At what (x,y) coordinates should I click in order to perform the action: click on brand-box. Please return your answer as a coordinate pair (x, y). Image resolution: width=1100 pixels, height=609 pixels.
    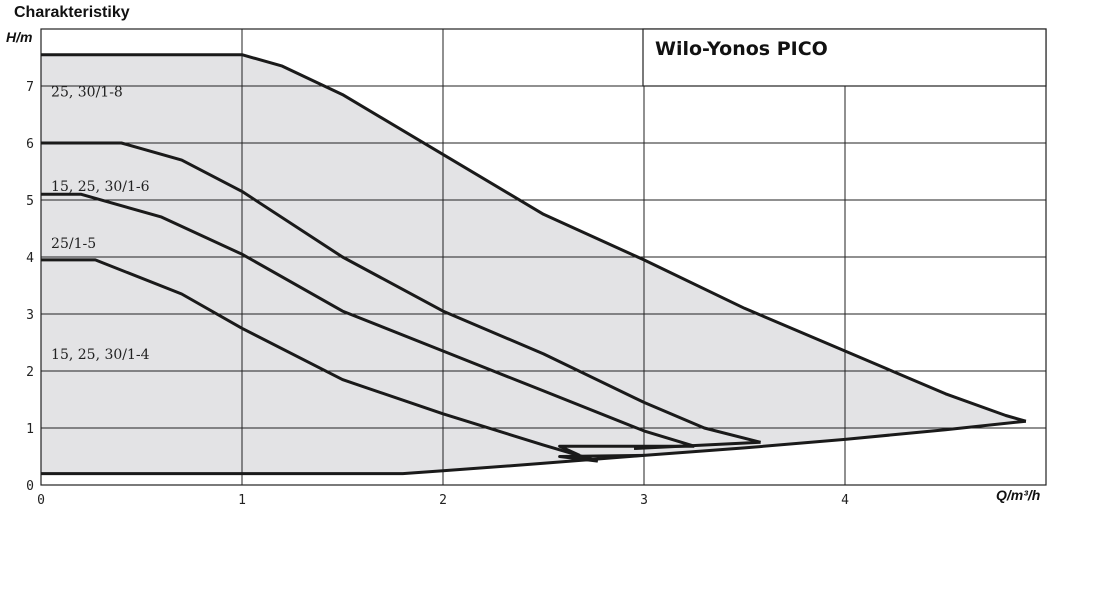
    Looking at the image, I should click on (844, 57).